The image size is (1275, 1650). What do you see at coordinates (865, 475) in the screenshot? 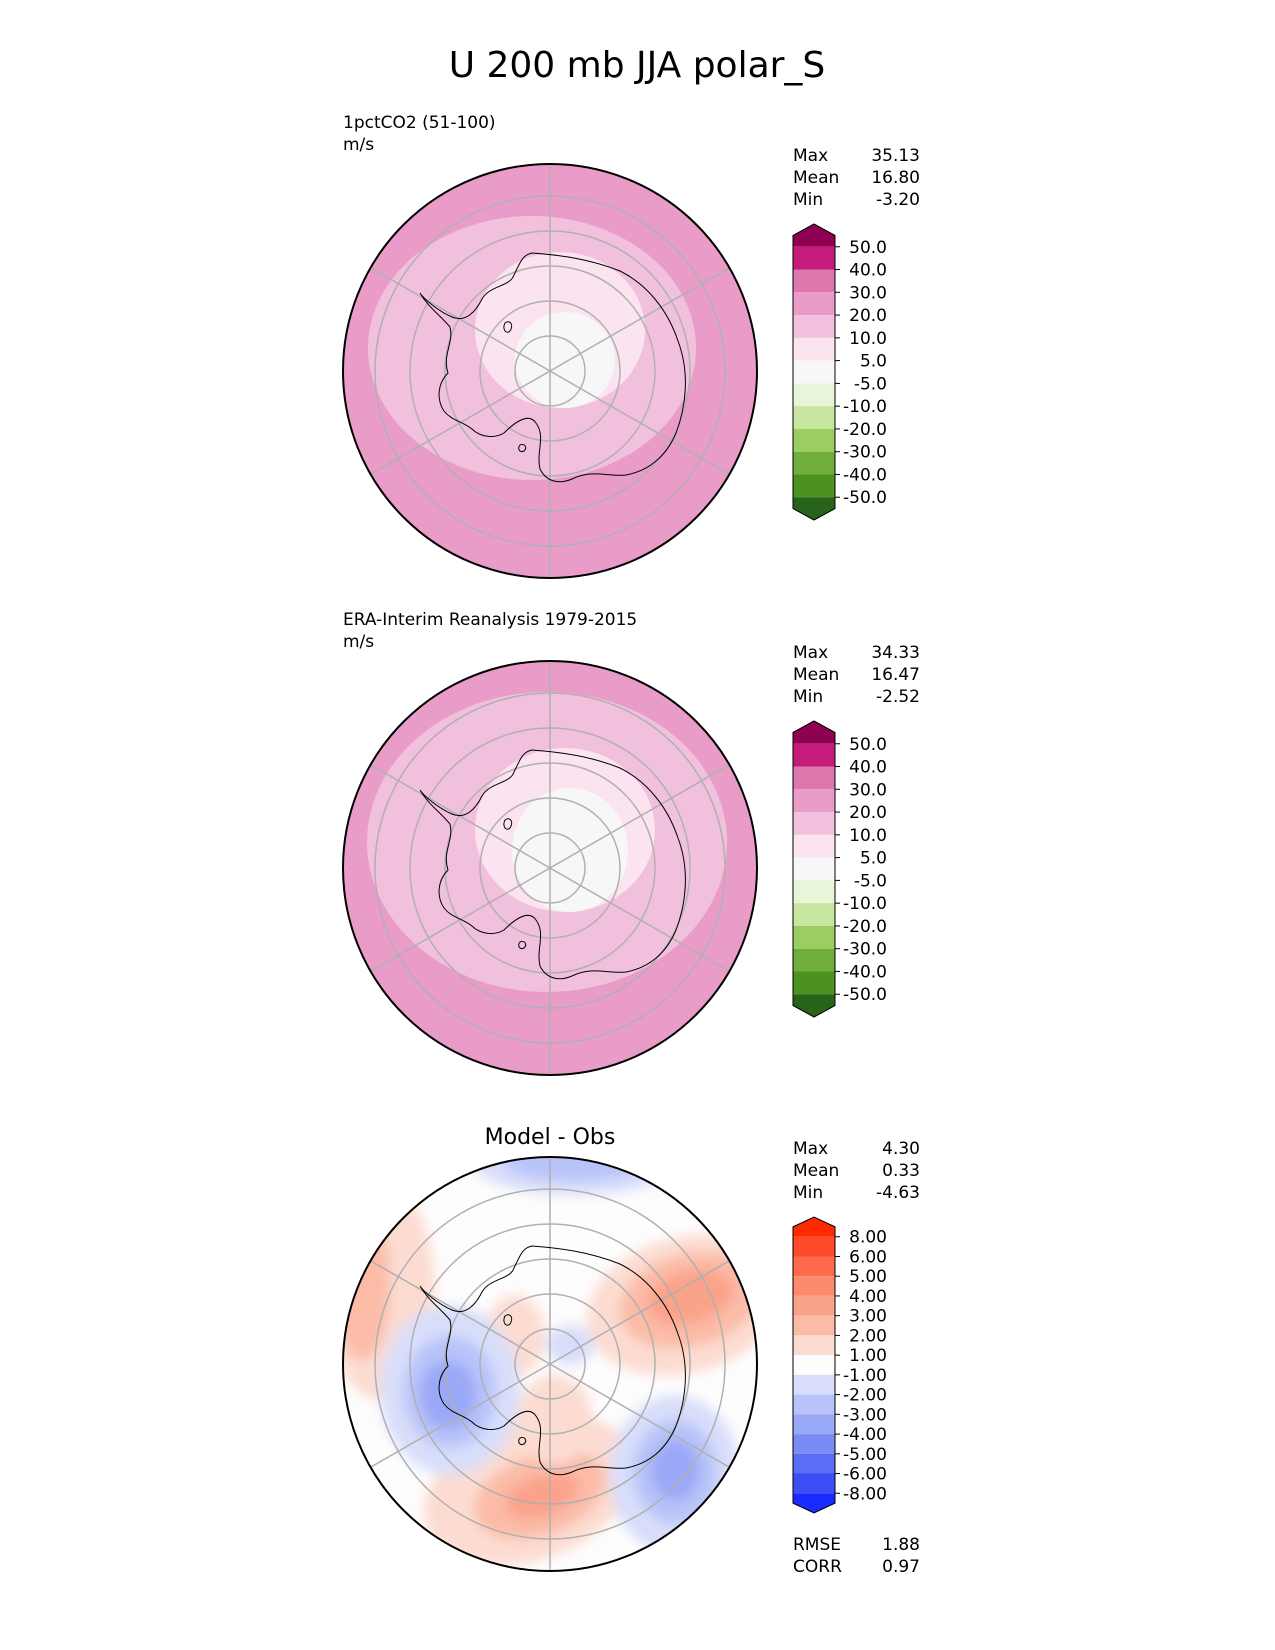
I see `colorbar-tick-label: -40.0` at bounding box center [865, 475].